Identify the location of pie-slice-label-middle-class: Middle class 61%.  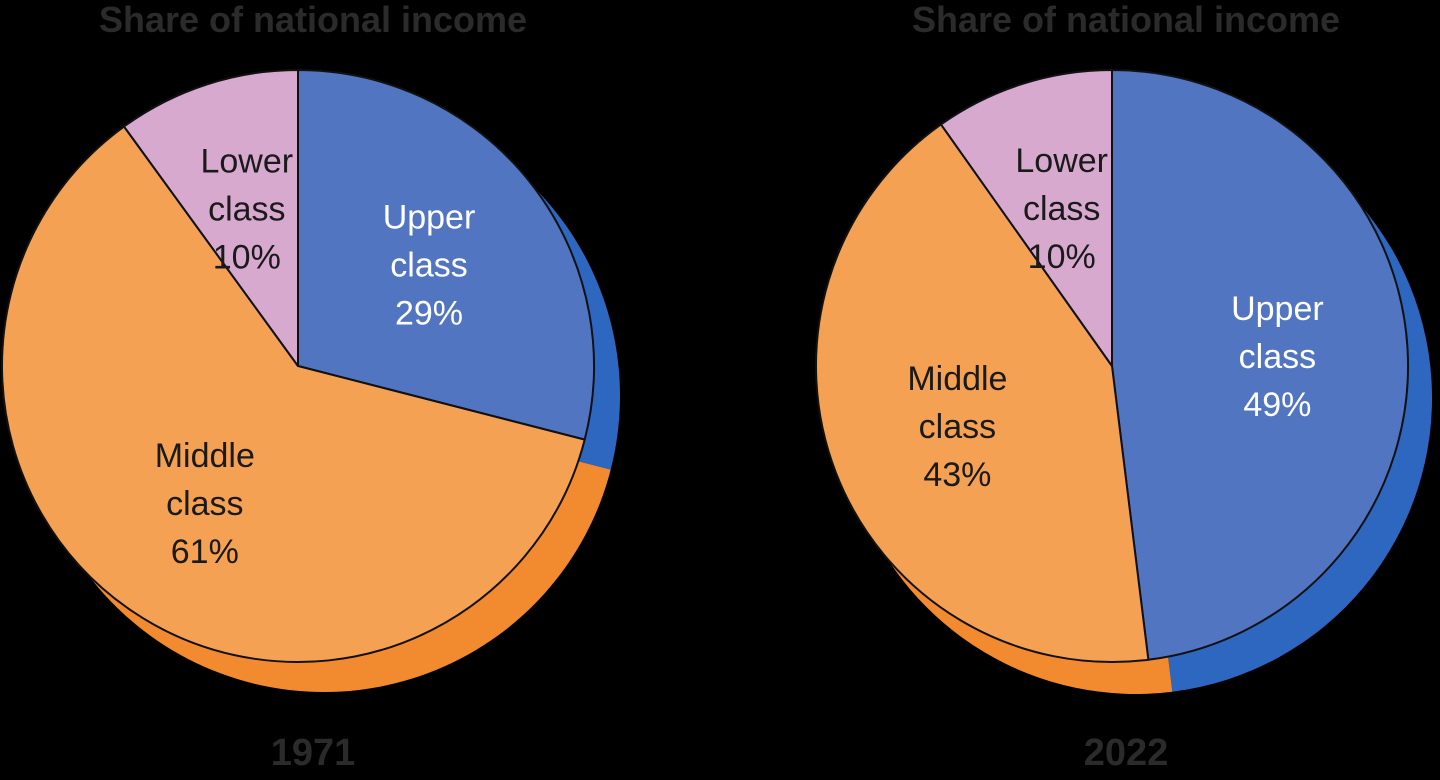
(205, 504).